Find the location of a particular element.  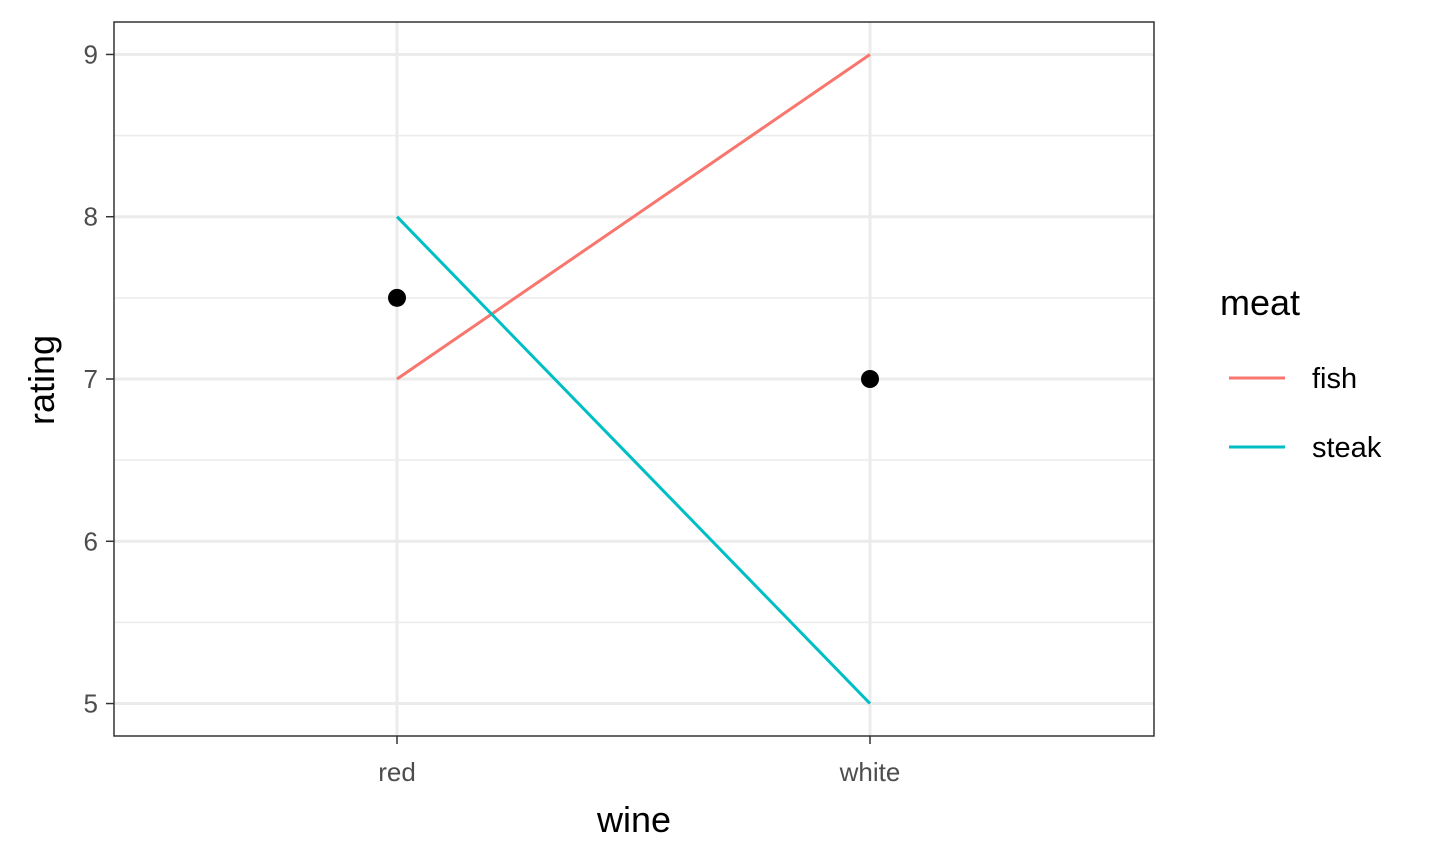

x-tick-label-red: red is located at coordinates (397, 772).